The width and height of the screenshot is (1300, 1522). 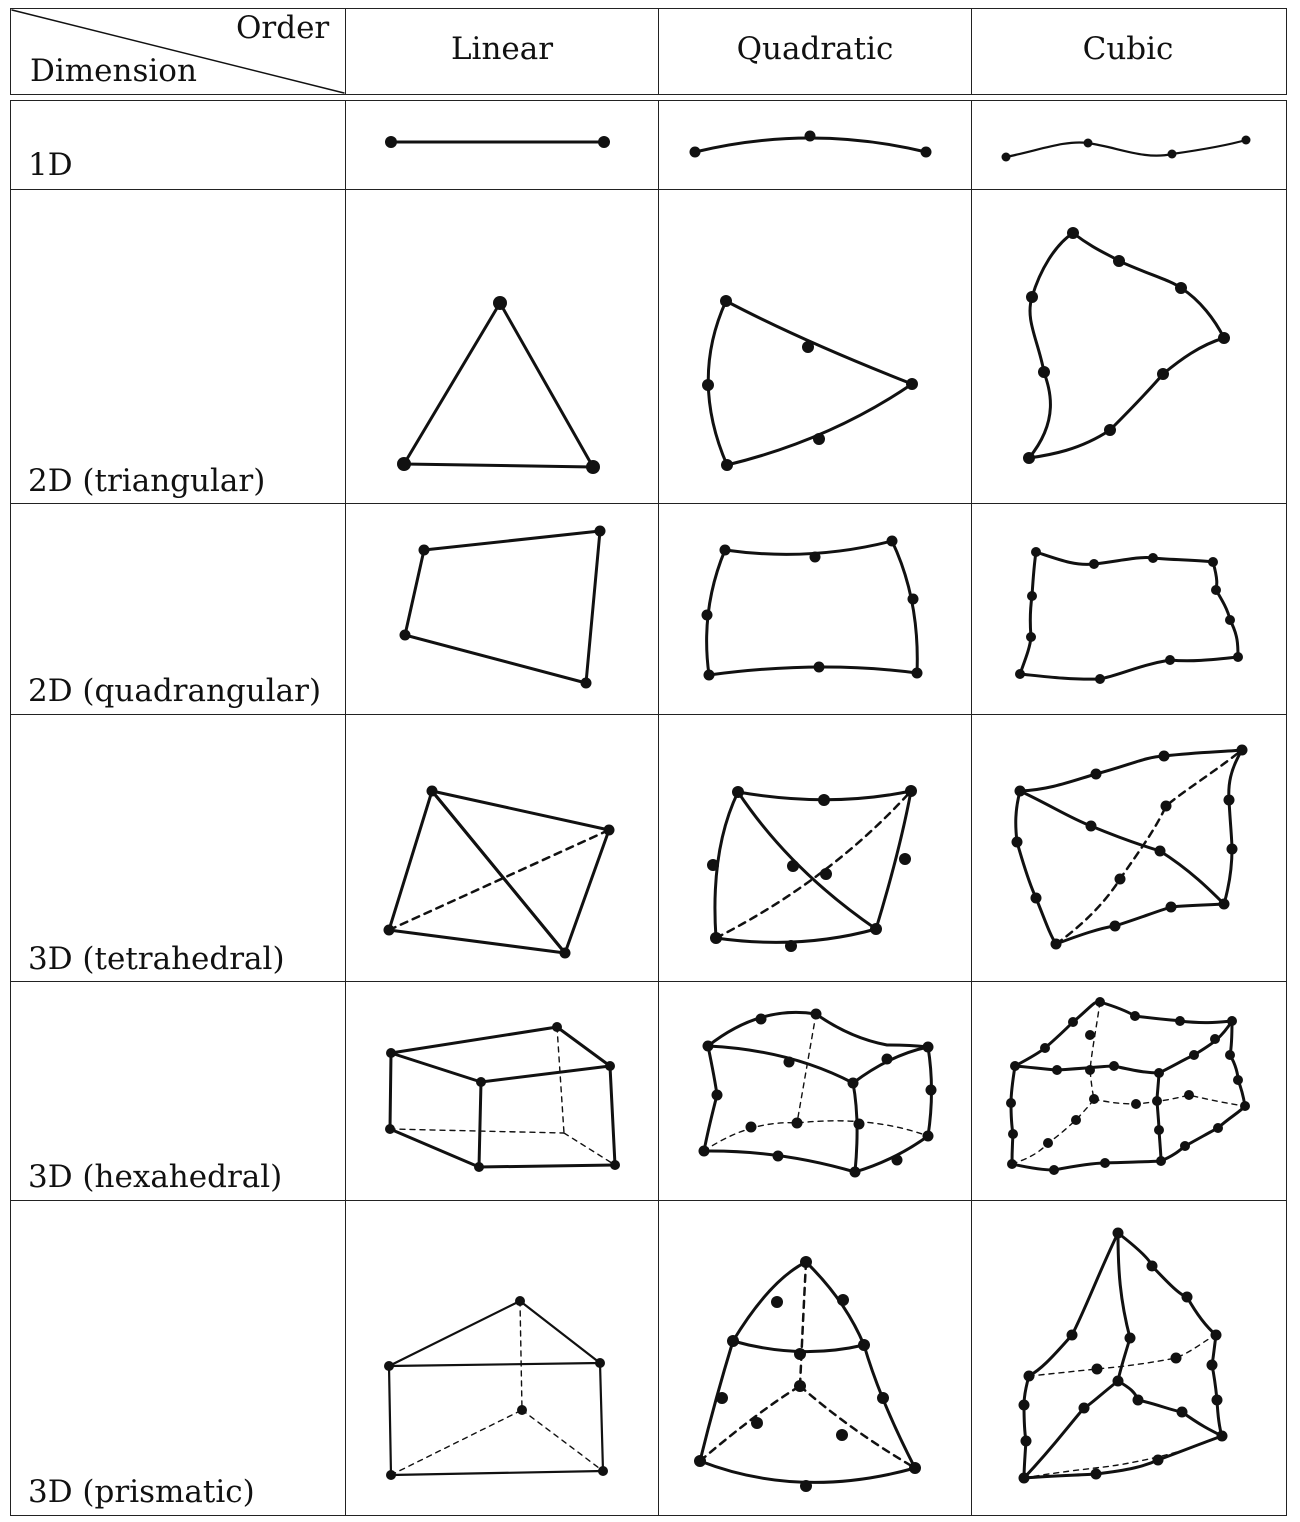 I want to click on header-table, so click(x=648, y=51).